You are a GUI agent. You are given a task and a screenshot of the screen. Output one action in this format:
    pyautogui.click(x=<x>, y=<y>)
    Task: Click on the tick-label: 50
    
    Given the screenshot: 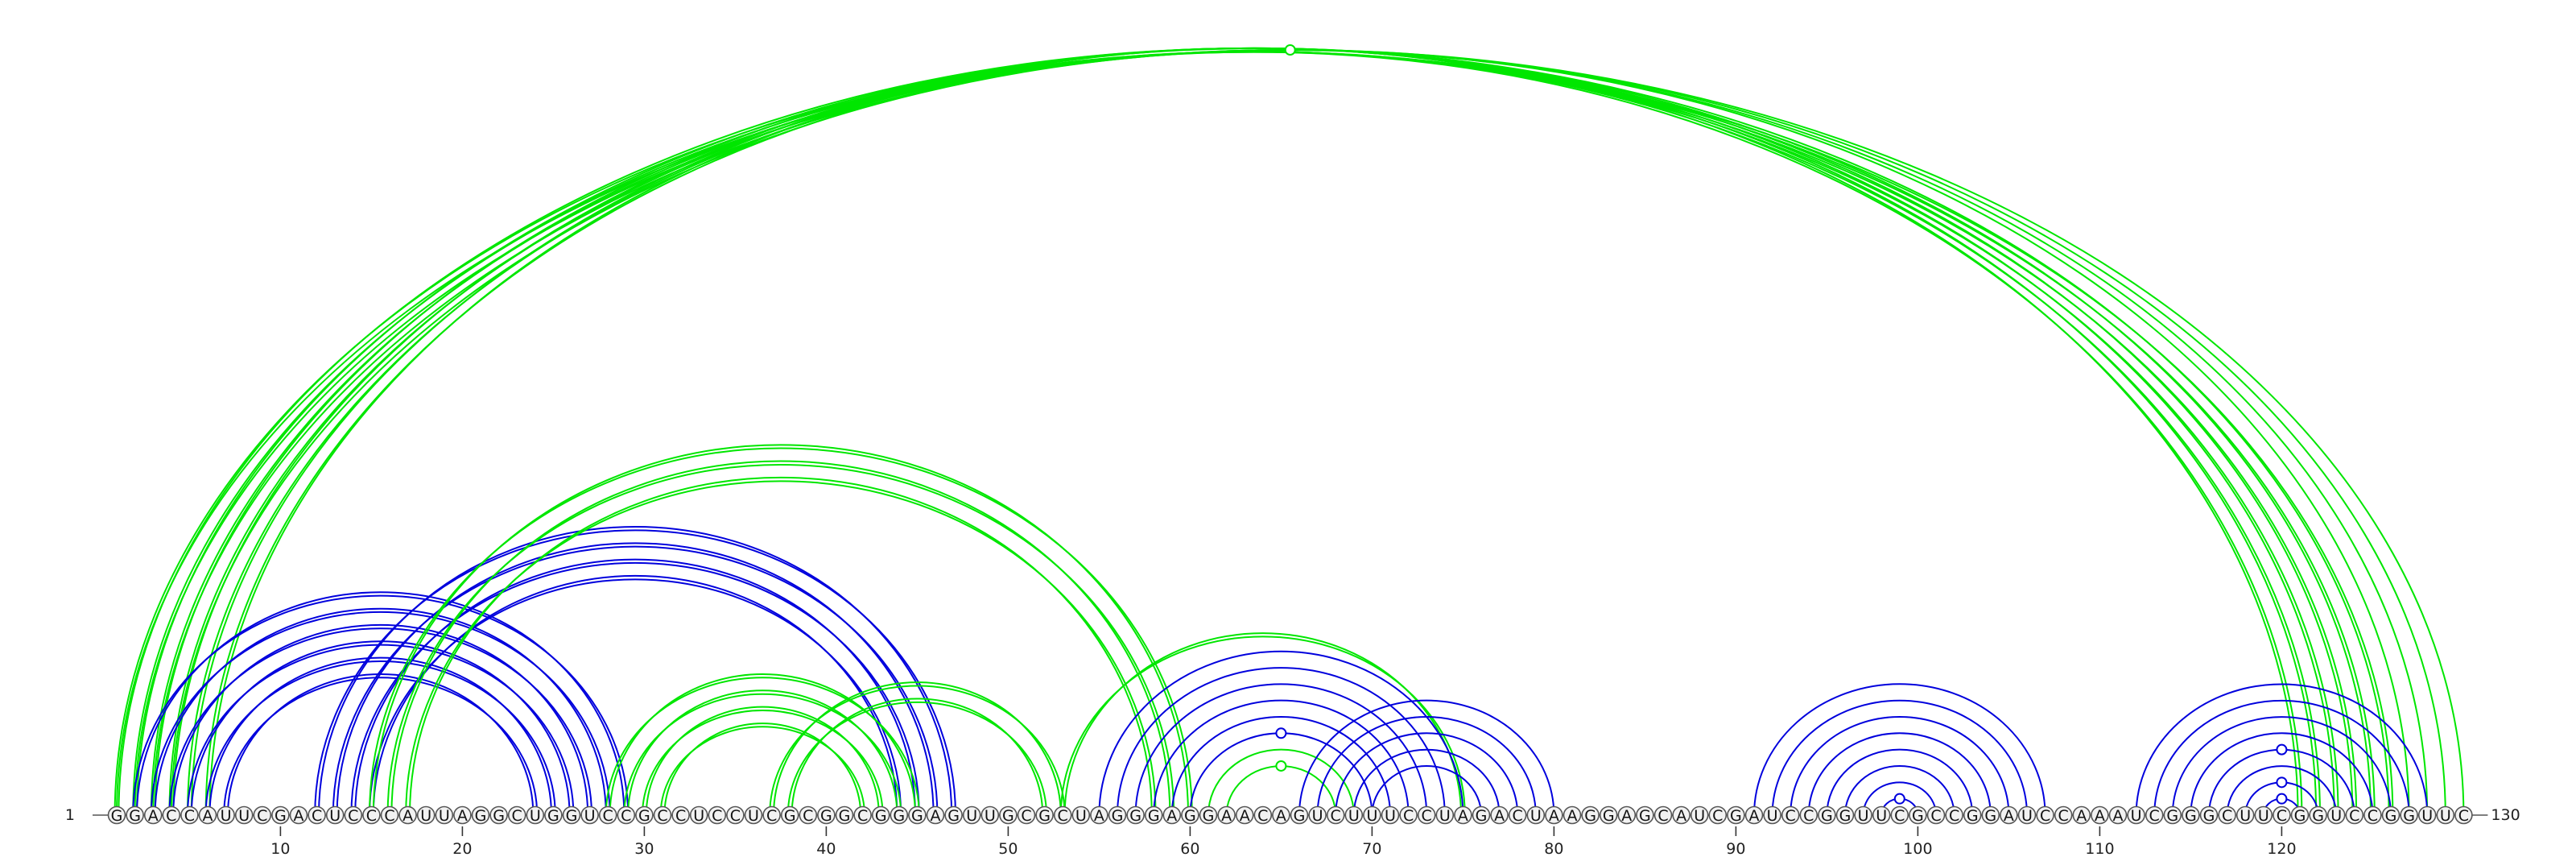 What is the action you would take?
    pyautogui.click(x=1008, y=849)
    